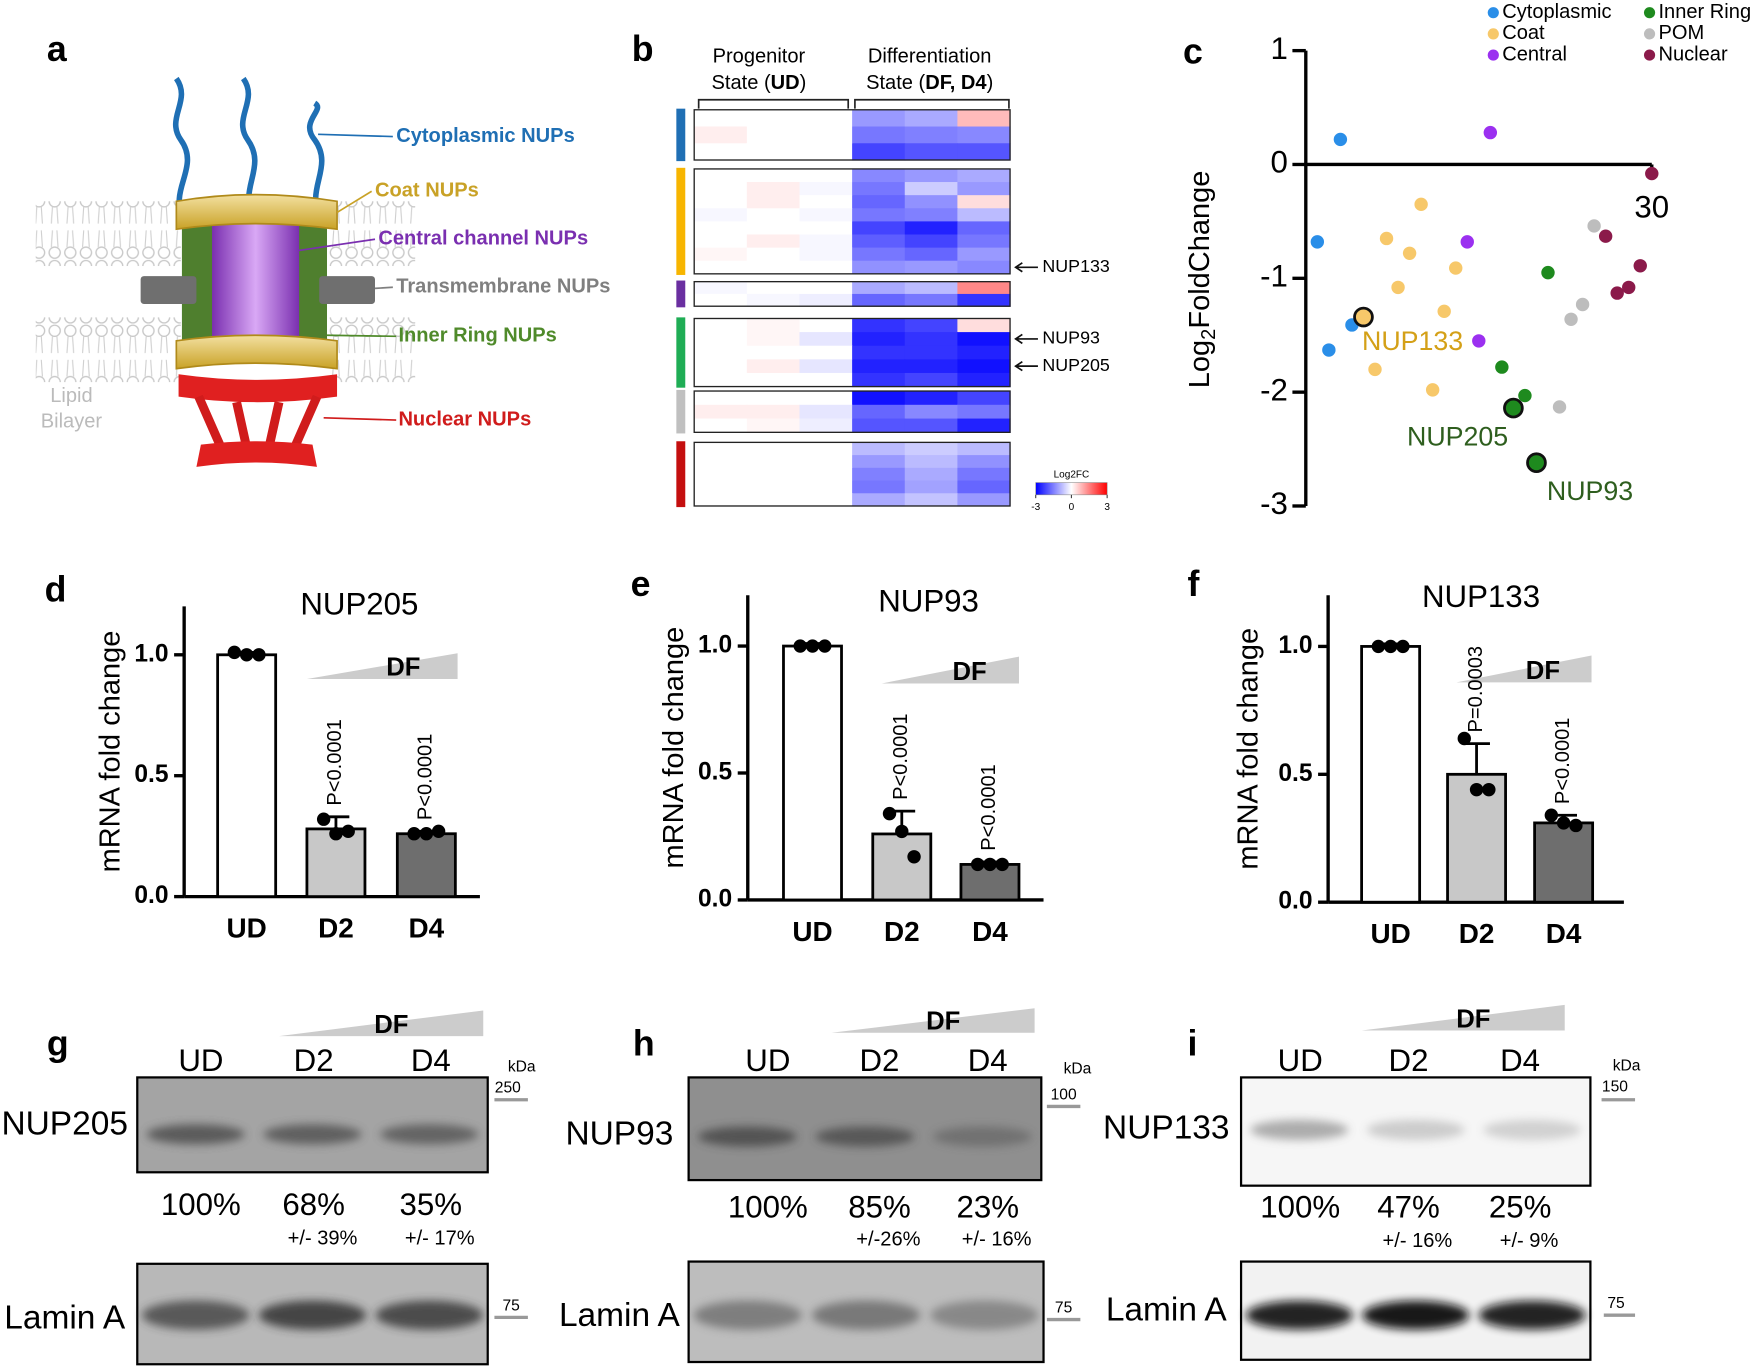 The width and height of the screenshot is (1750, 1368). What do you see at coordinates (1026, 339) in the screenshot?
I see `arrow` at bounding box center [1026, 339].